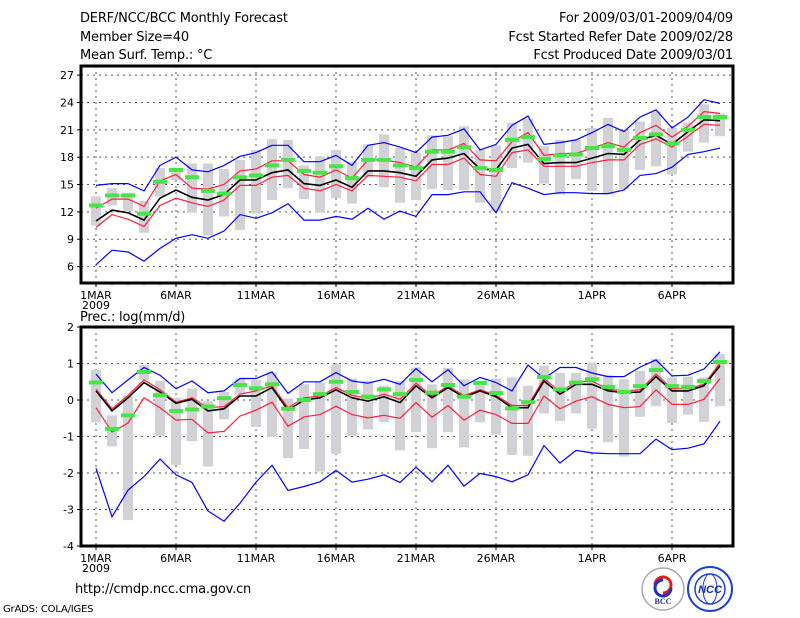 This screenshot has width=800, height=618. What do you see at coordinates (67, 75) in the screenshot?
I see `y-tick-label: 27` at bounding box center [67, 75].